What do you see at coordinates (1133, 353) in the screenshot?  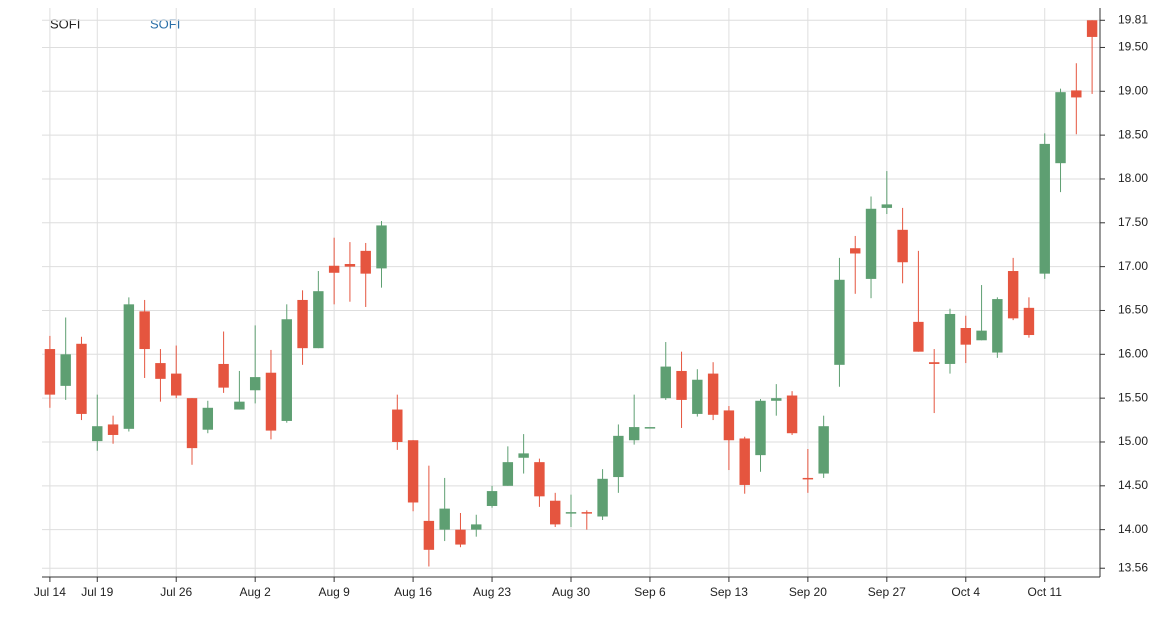 I see `y-tick-label: 16.00` at bounding box center [1133, 353].